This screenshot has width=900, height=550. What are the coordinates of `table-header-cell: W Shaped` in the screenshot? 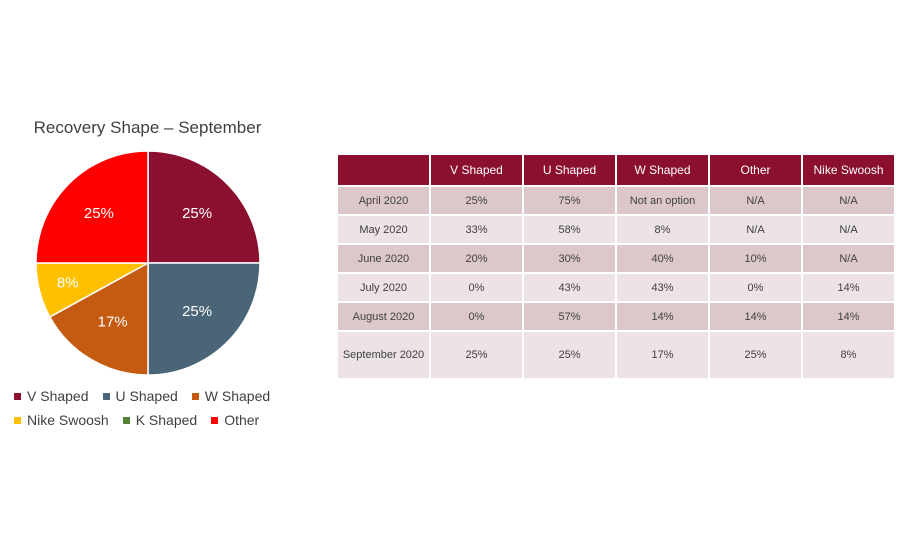 It's located at (662, 170).